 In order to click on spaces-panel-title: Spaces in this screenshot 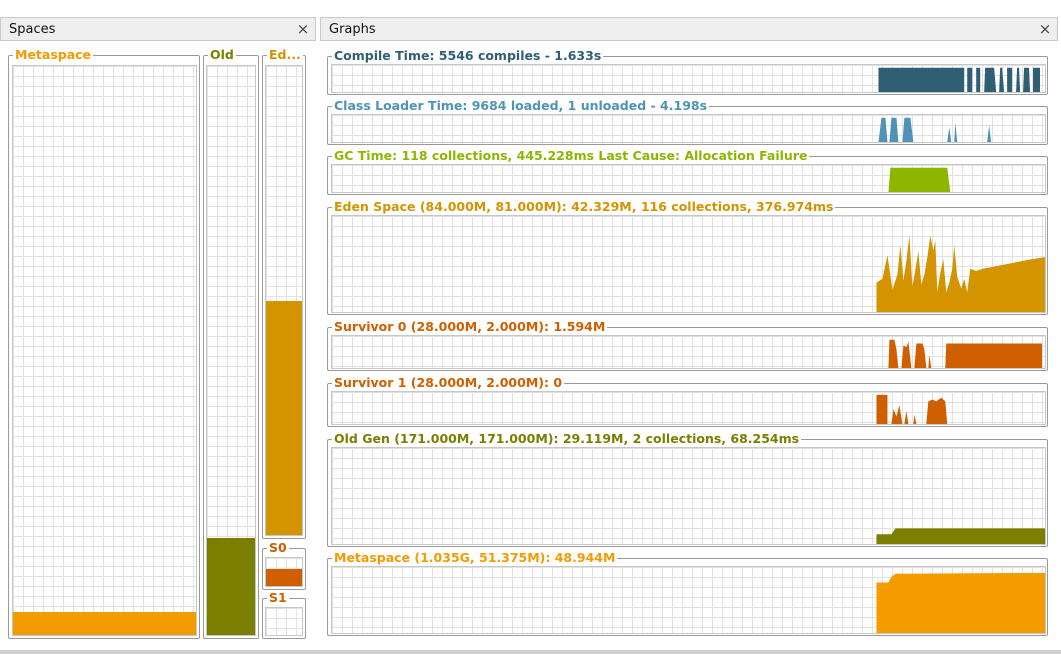, I will do `click(32, 29)`.